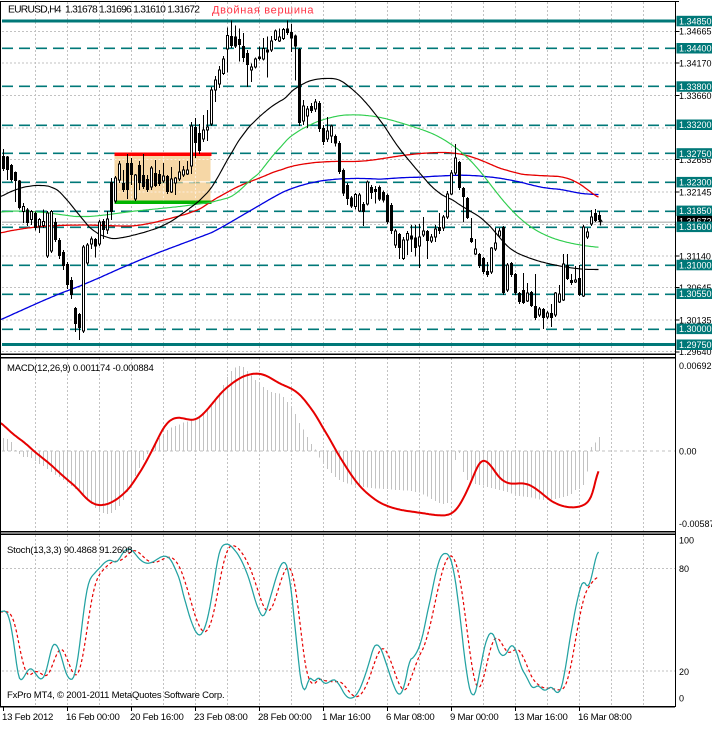  I want to click on svg-text: 1.31850, so click(695, 211).